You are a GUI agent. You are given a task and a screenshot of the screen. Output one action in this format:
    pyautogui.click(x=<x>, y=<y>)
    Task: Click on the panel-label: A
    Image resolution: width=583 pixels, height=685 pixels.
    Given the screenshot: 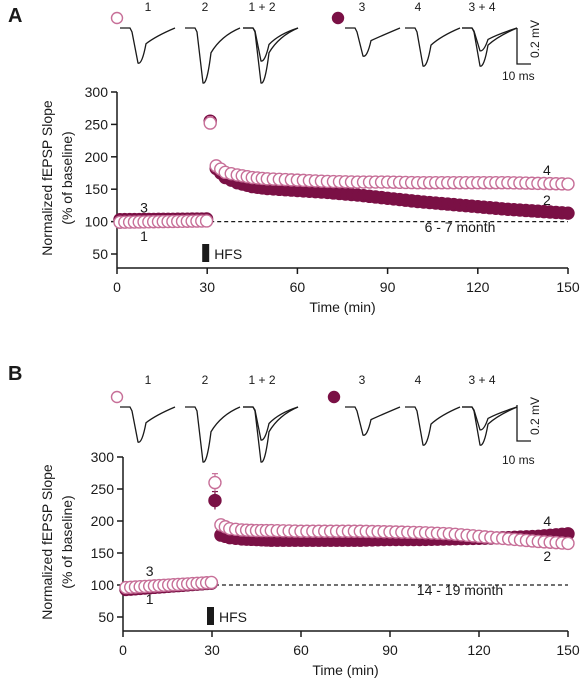 What is the action you would take?
    pyautogui.click(x=15, y=16)
    